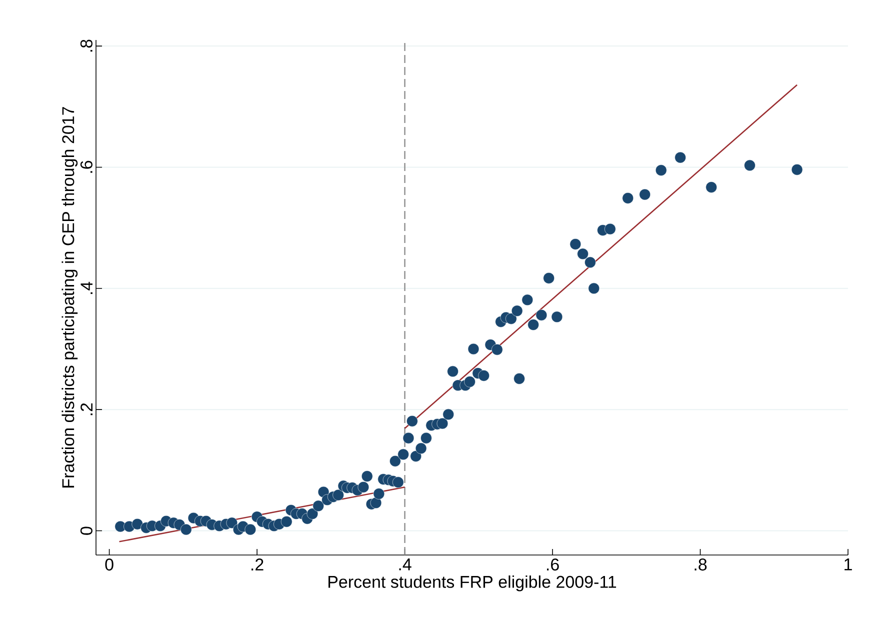 The height and width of the screenshot is (637, 872). I want to click on y-axis-title: Fraction districts participating in CEP through 2017, so click(70, 297).